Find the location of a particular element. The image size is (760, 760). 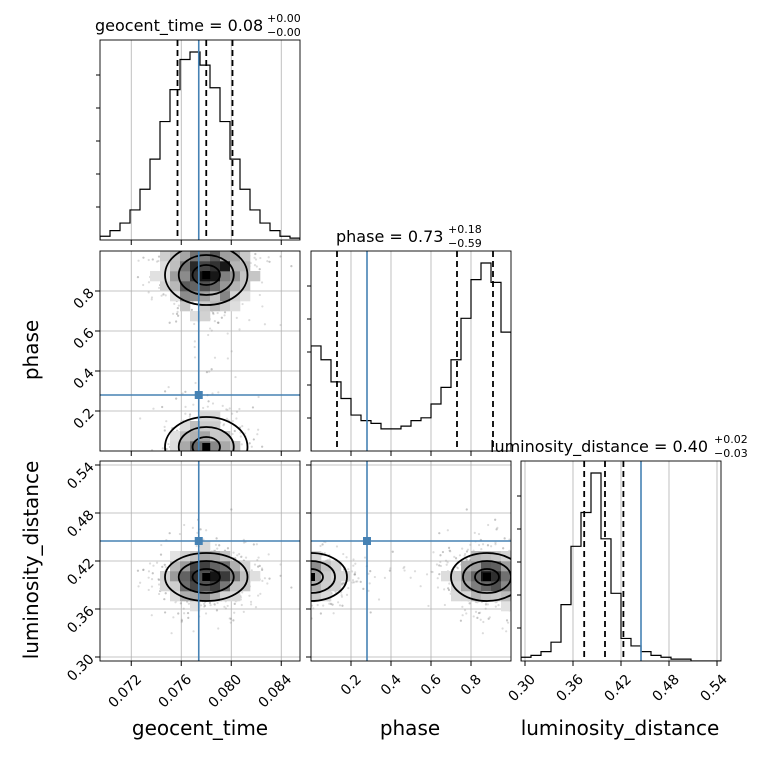

title-geocent-time-minus: −0.00 is located at coordinates (284, 32).